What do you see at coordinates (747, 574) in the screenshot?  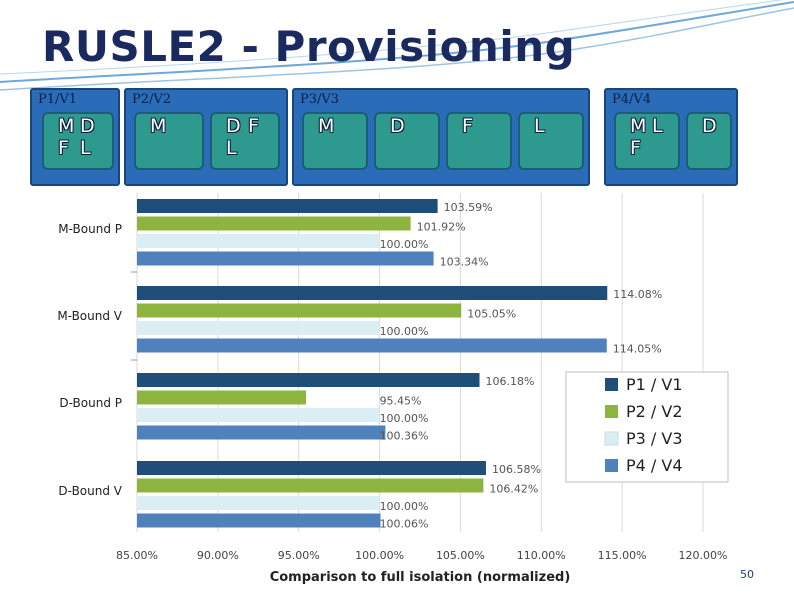 I see `page-number: 50` at bounding box center [747, 574].